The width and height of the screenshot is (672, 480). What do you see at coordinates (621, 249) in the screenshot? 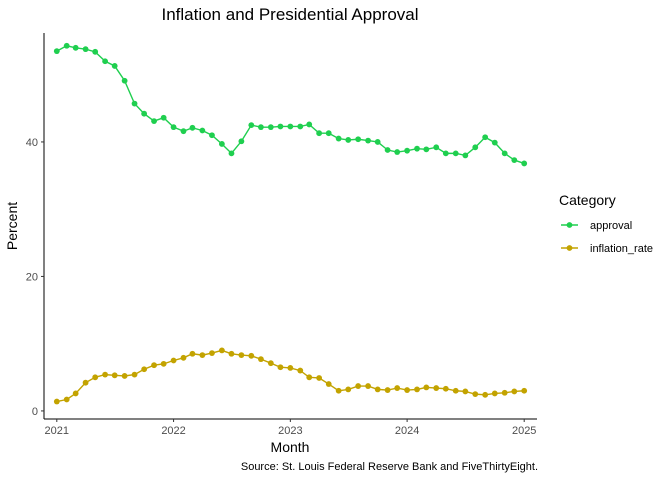
I see `legend-label: inflation_rate` at bounding box center [621, 249].